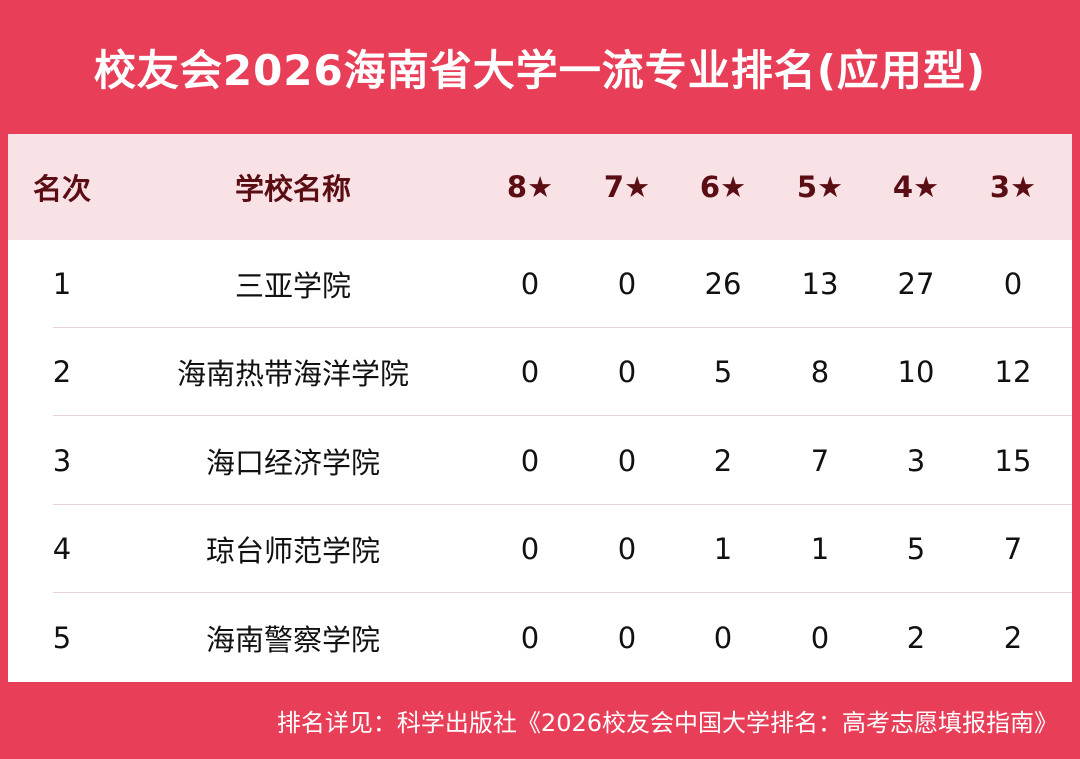 The image size is (1080, 759). I want to click on cell-school-name: 海南热带海洋学院, so click(292, 374).